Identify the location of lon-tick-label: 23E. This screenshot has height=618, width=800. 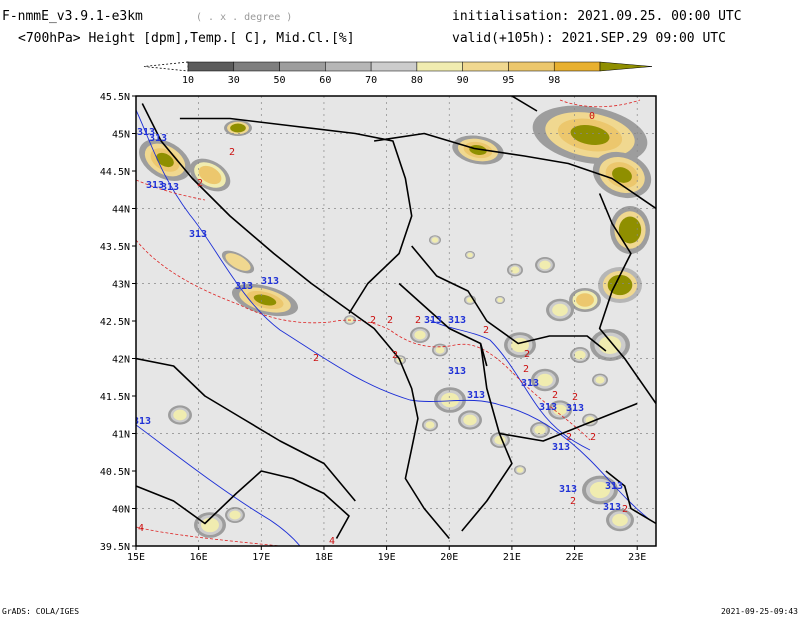
(637, 557).